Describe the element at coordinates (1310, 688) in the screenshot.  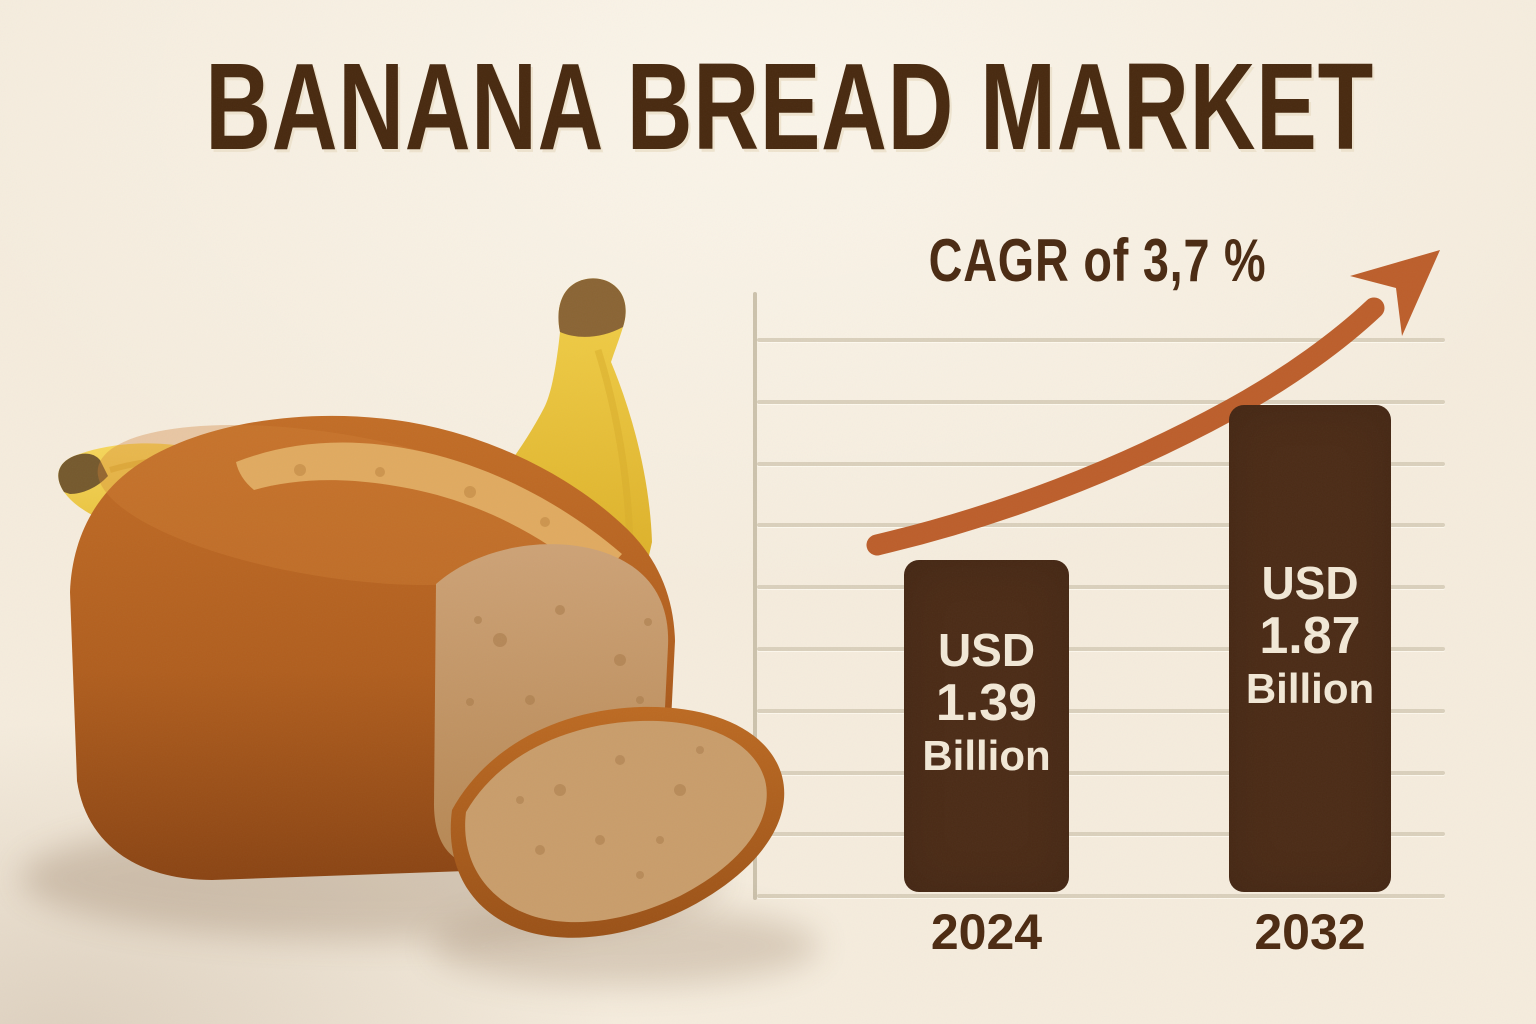
I see `bar-2032-unit: Billion` at that location.